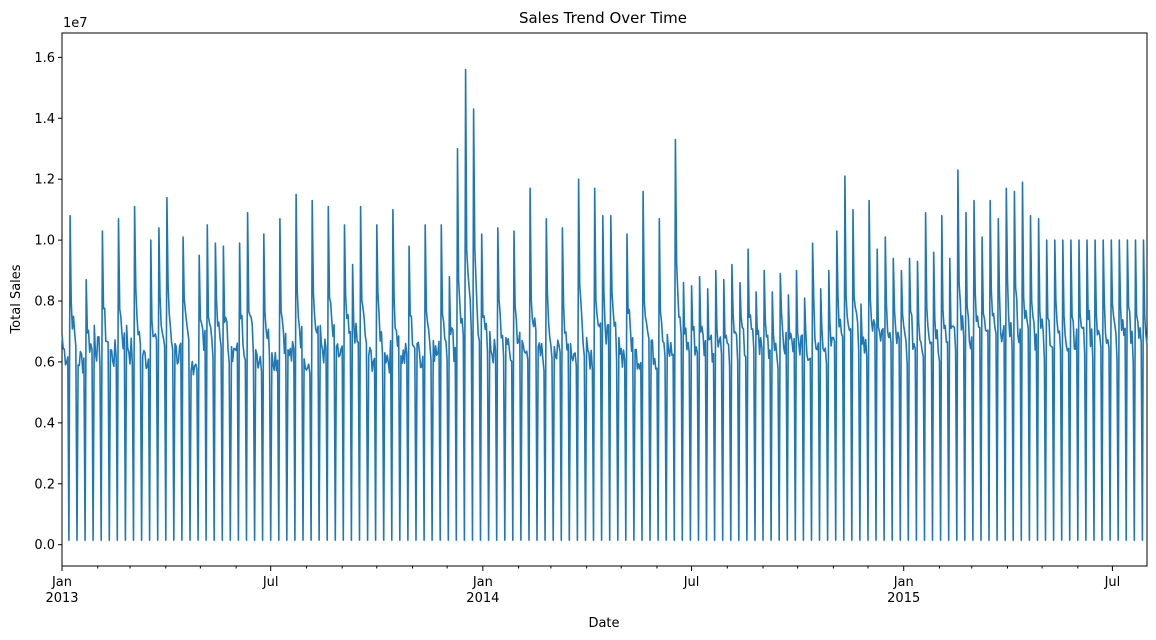  Describe the element at coordinates (44, 241) in the screenshot. I see `y-tick-label: 1.0` at that location.